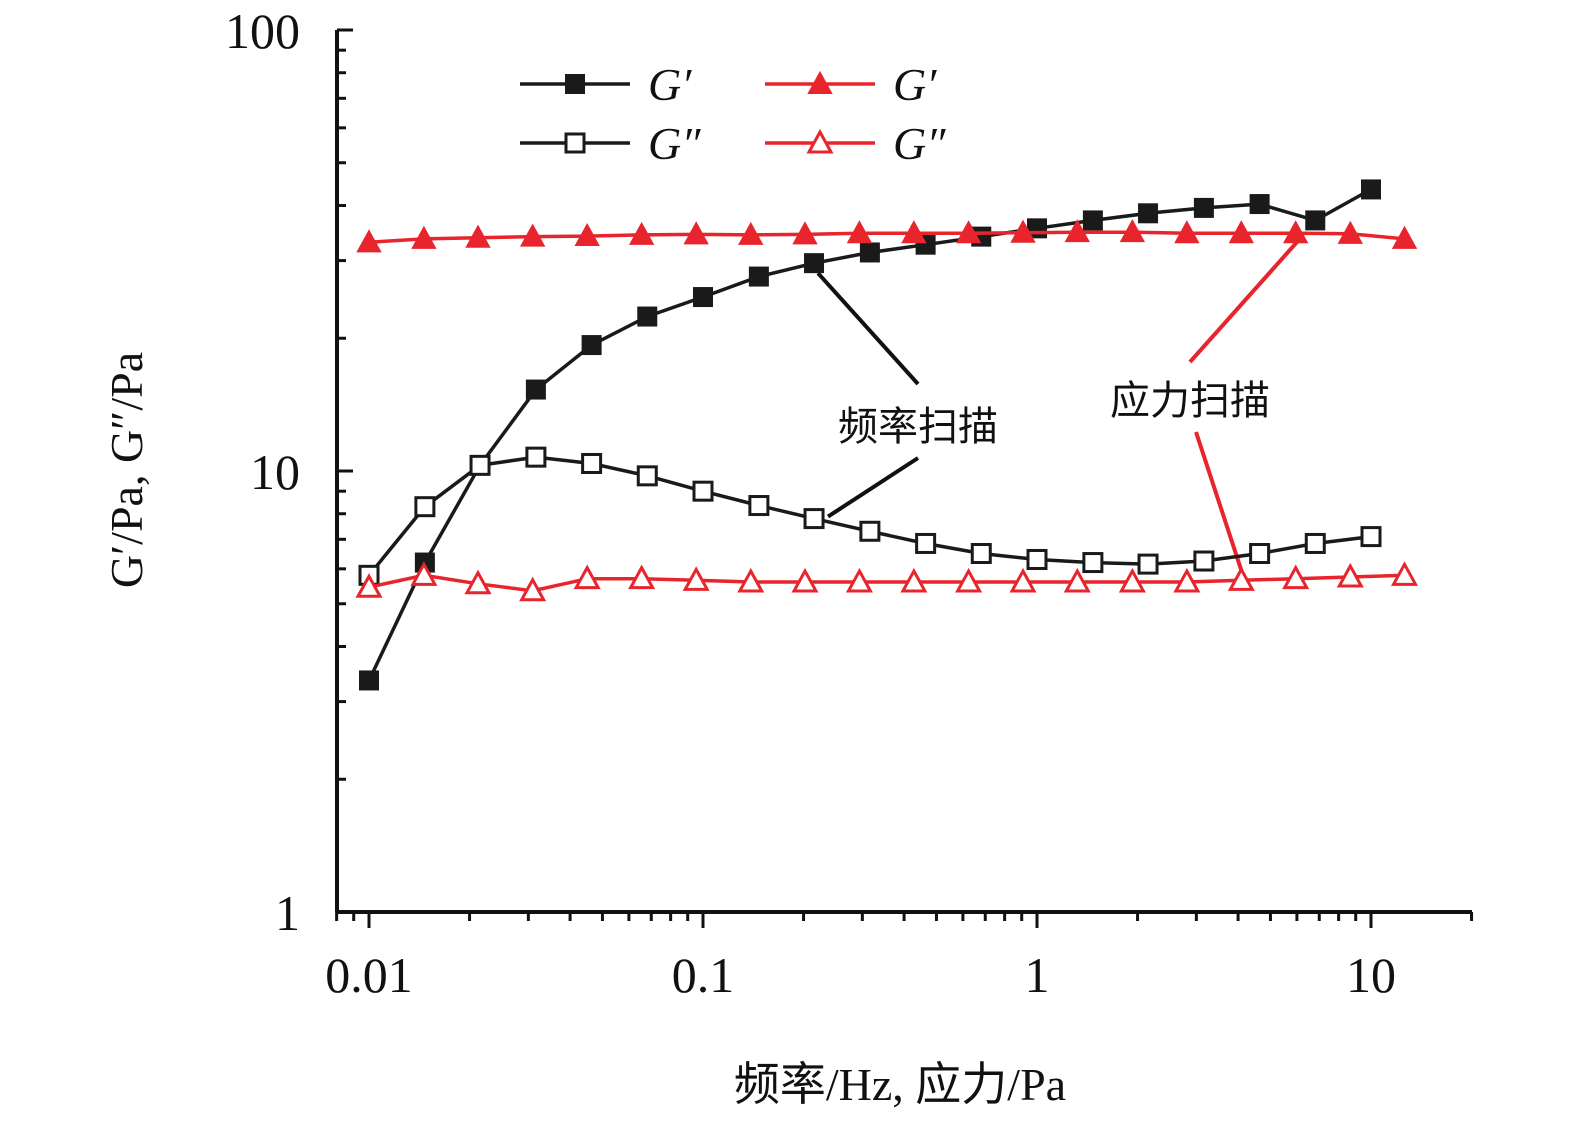 The image size is (1575, 1127). I want to click on x-tick-labels: 0.01 0.1 1 10, so click(860, 975).